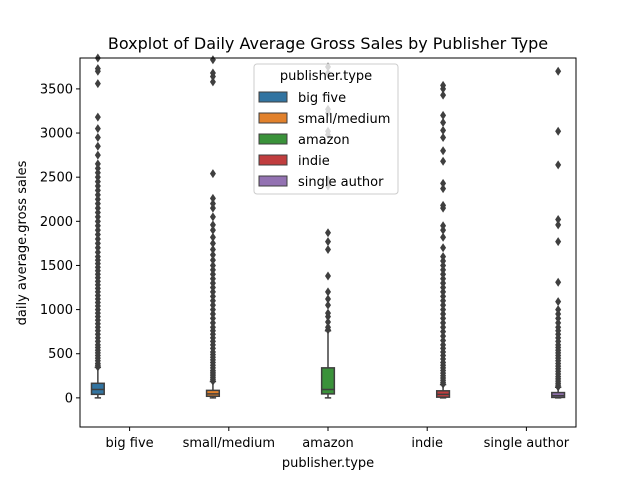 The width and height of the screenshot is (640, 480). I want to click on x-axis-label: publisher.type, so click(328, 463).